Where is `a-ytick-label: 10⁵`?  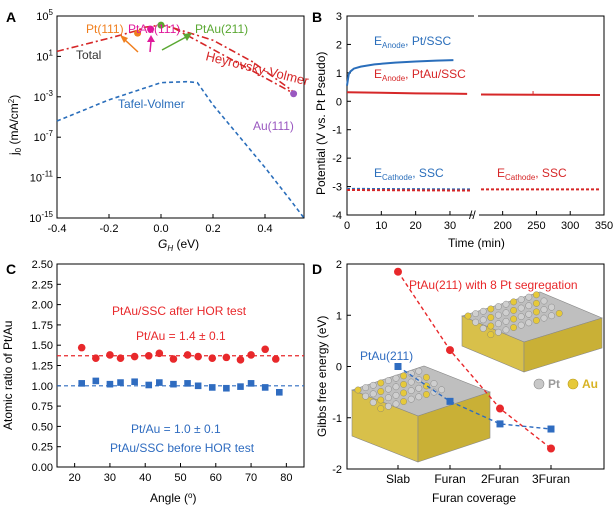 a-ytick-label: 10⁵ is located at coordinates (44, 15).